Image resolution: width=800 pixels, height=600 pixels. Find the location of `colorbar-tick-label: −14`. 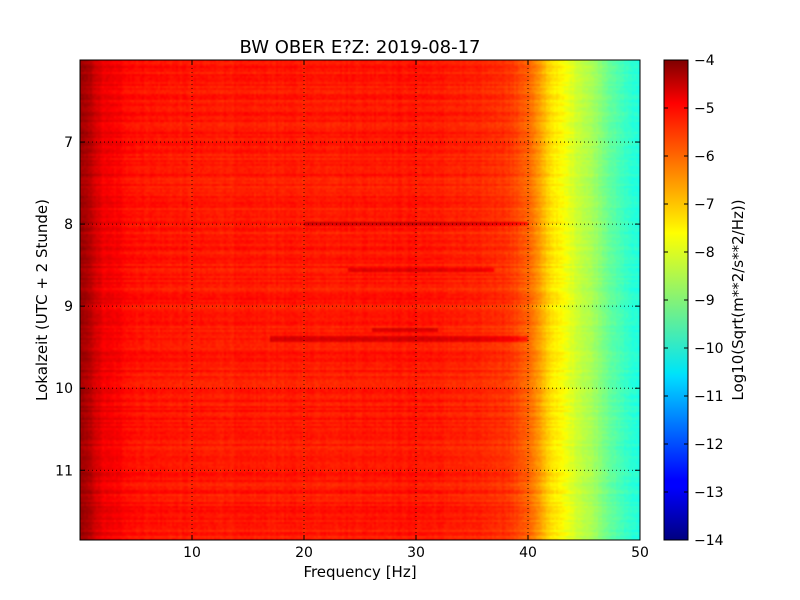

colorbar-tick-label: −14 is located at coordinates (709, 541).